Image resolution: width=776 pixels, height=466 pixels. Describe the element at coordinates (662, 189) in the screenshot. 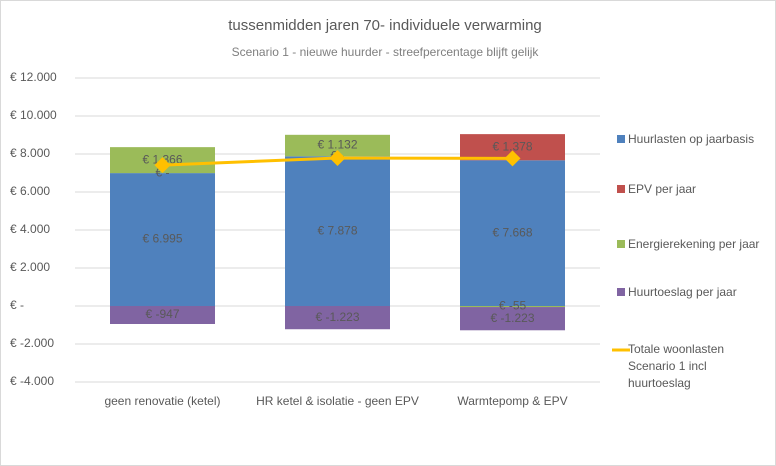

I see `legend-label: EPV per jaar` at that location.